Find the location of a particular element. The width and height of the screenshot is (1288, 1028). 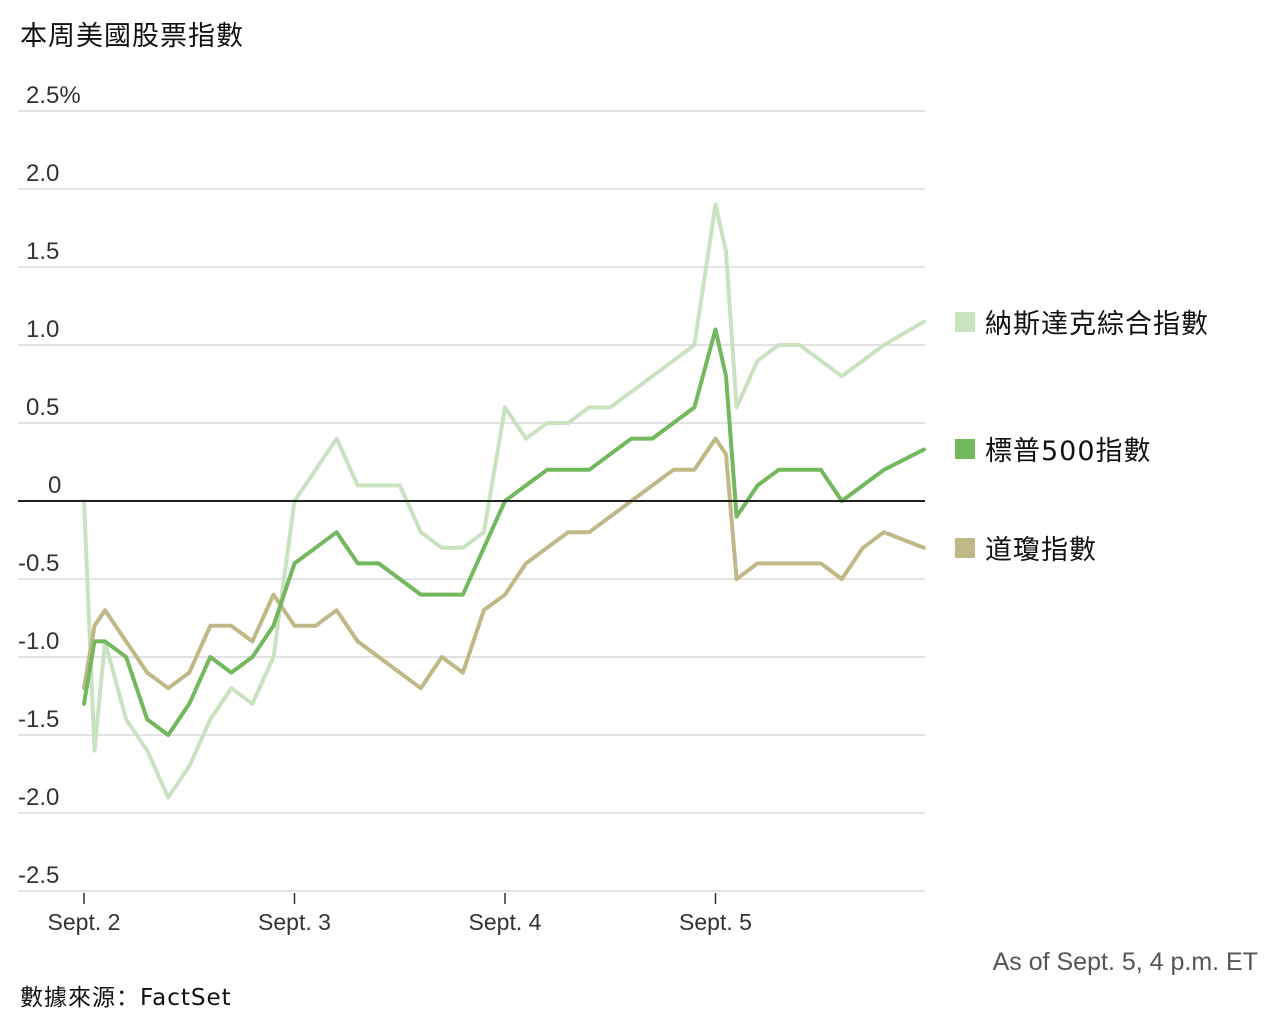

y-tick-label: 1.5 is located at coordinates (42, 251).